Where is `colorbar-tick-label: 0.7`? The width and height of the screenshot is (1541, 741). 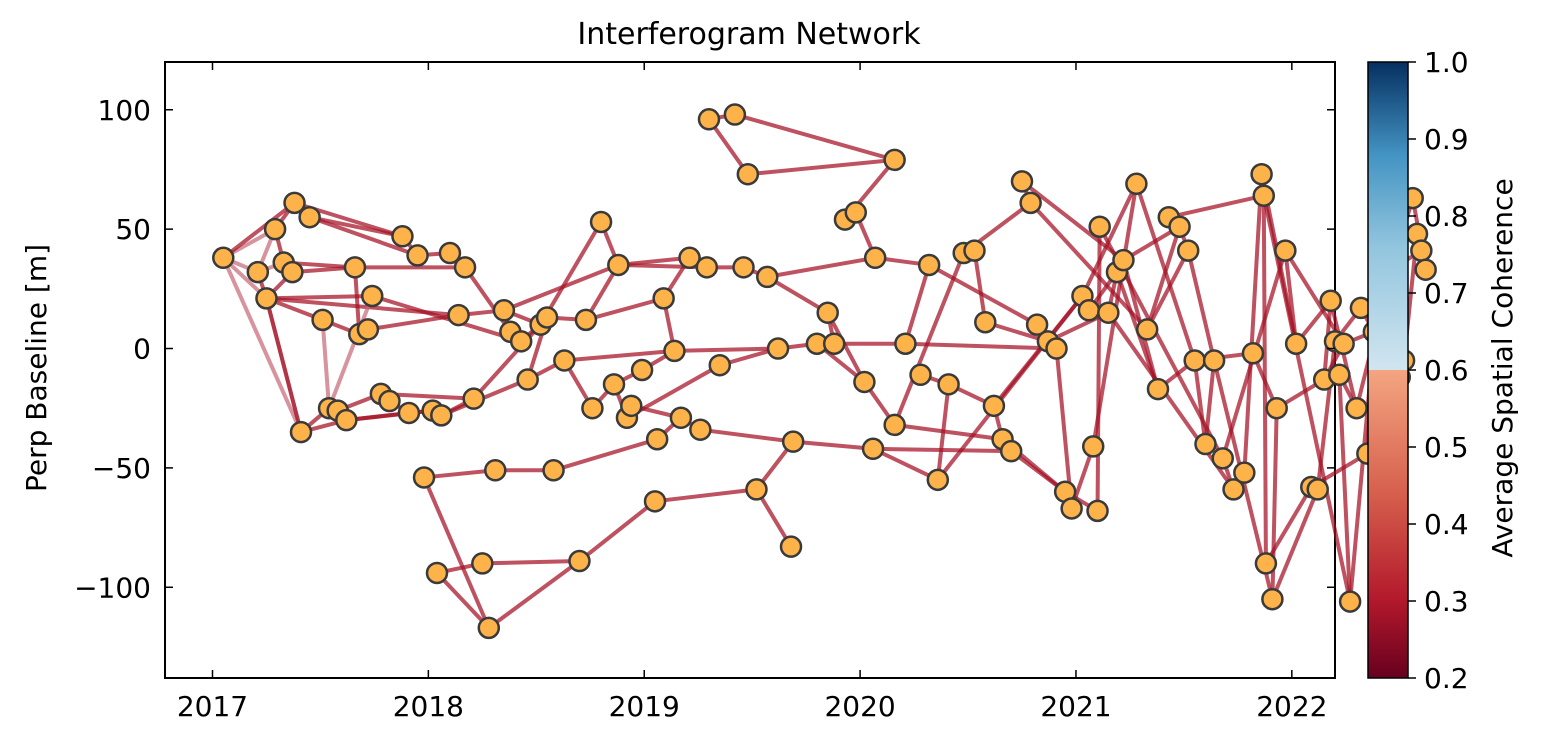 colorbar-tick-label: 0.7 is located at coordinates (1446, 293).